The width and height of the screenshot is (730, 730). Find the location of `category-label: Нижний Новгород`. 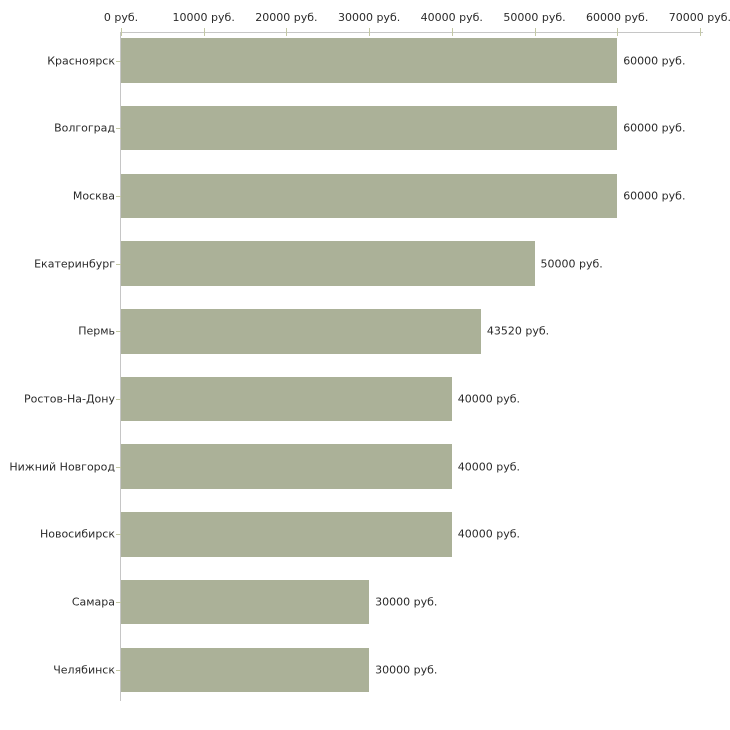

category-label: Нижний Новгород is located at coordinates (62, 467).